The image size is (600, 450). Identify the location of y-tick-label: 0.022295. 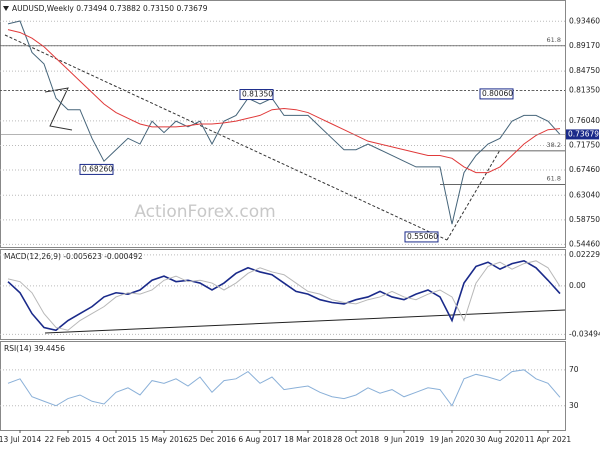
(584, 254).